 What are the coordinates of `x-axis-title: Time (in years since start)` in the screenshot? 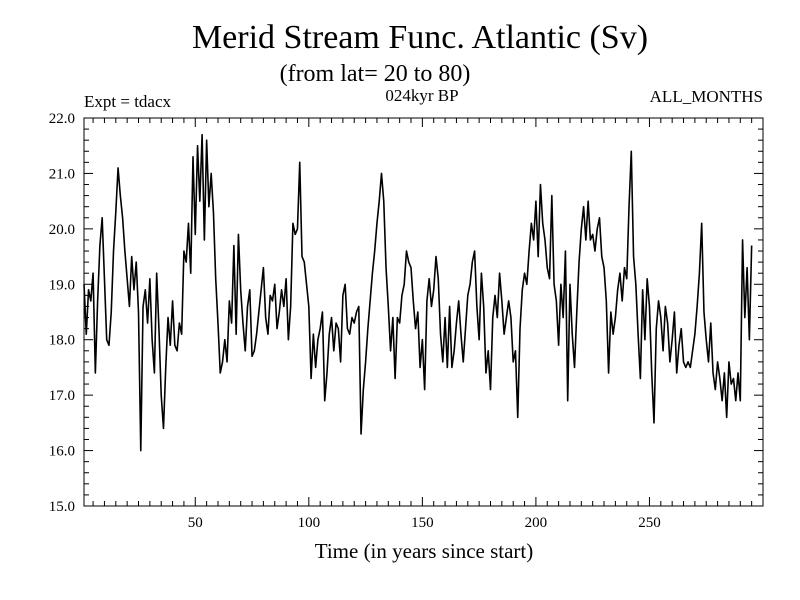 It's located at (424, 551).